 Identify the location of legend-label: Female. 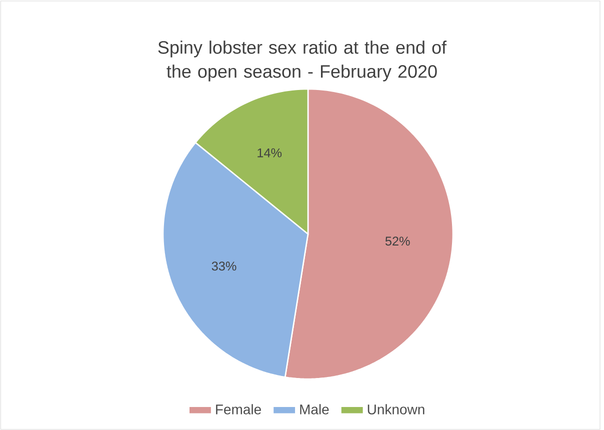
(238, 409).